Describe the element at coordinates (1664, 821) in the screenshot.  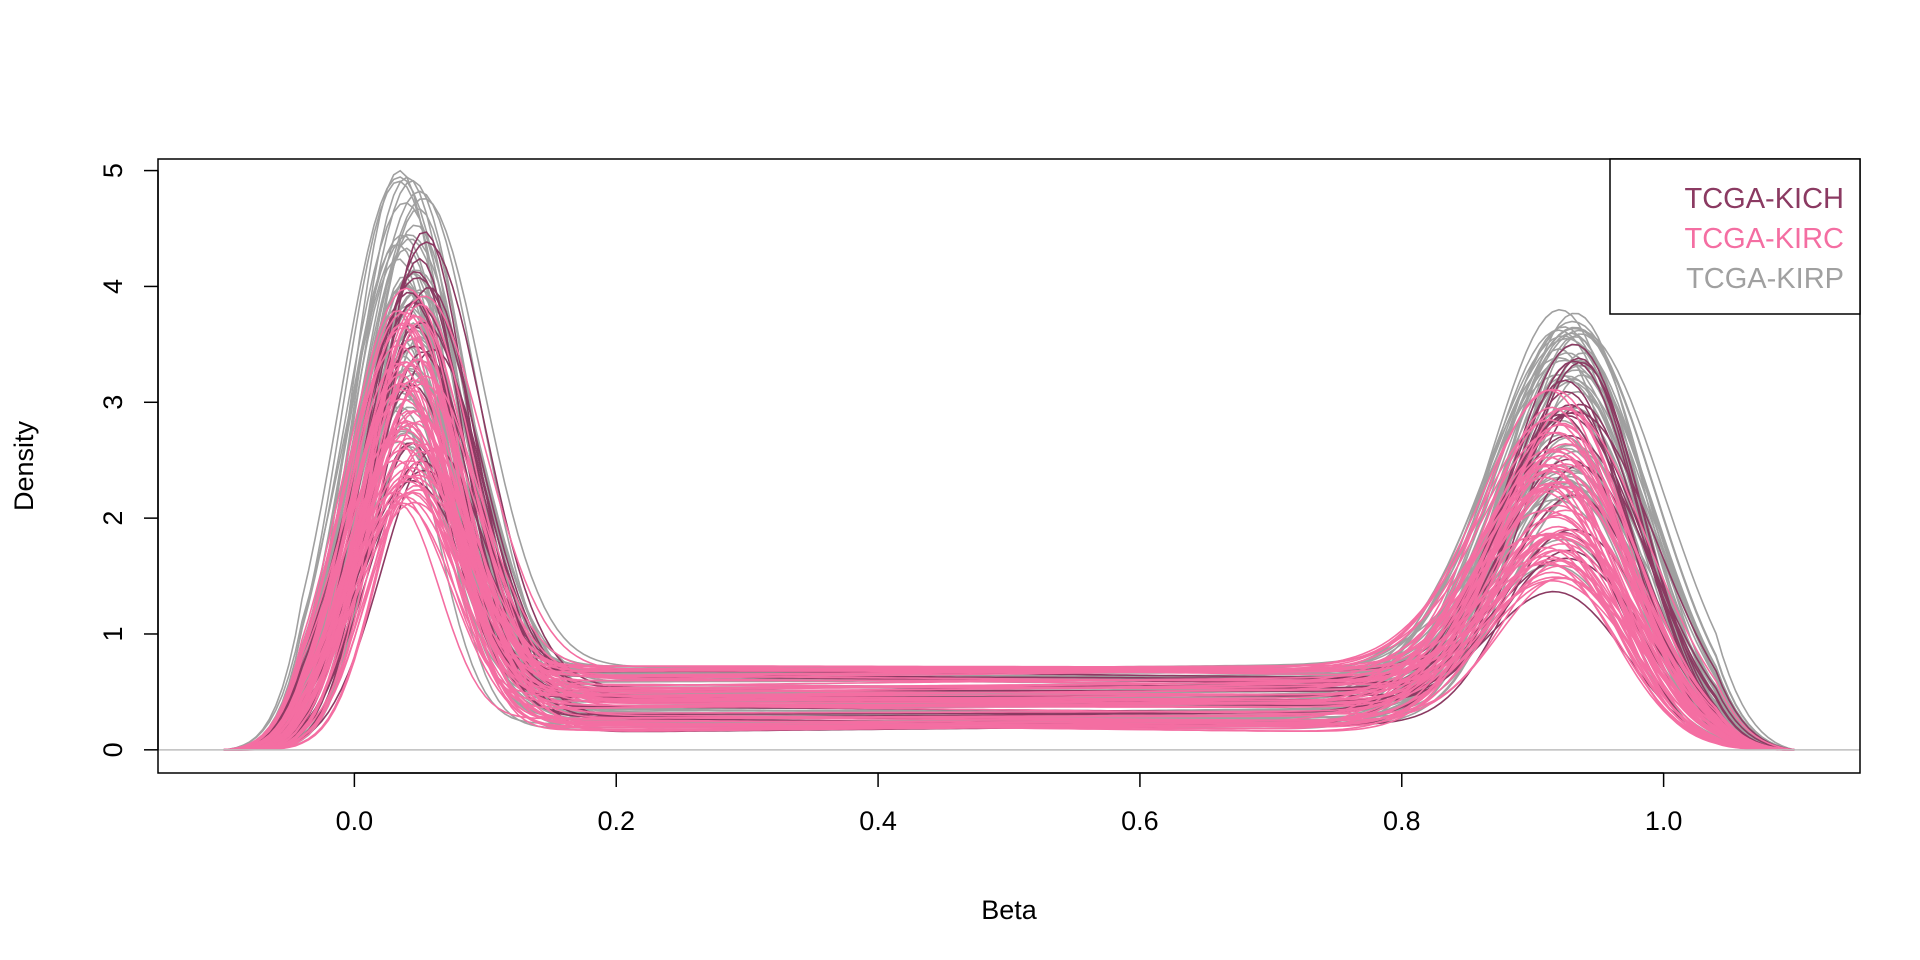
I see `x-tick-label: 1.0` at that location.